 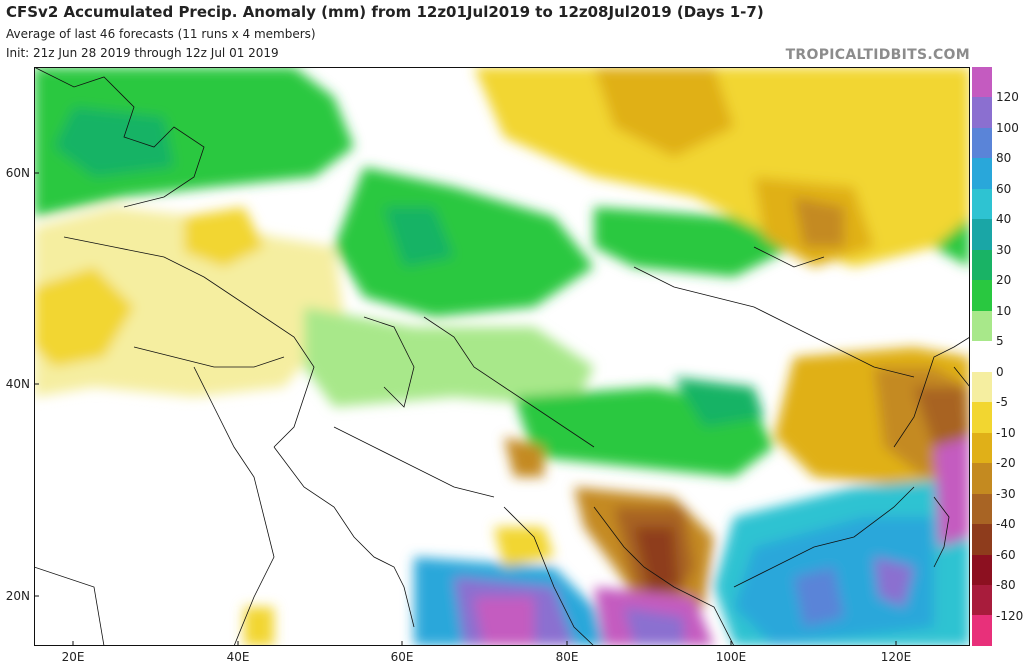 I want to click on colorbar-tick-label: 5, so click(x=1000, y=341).